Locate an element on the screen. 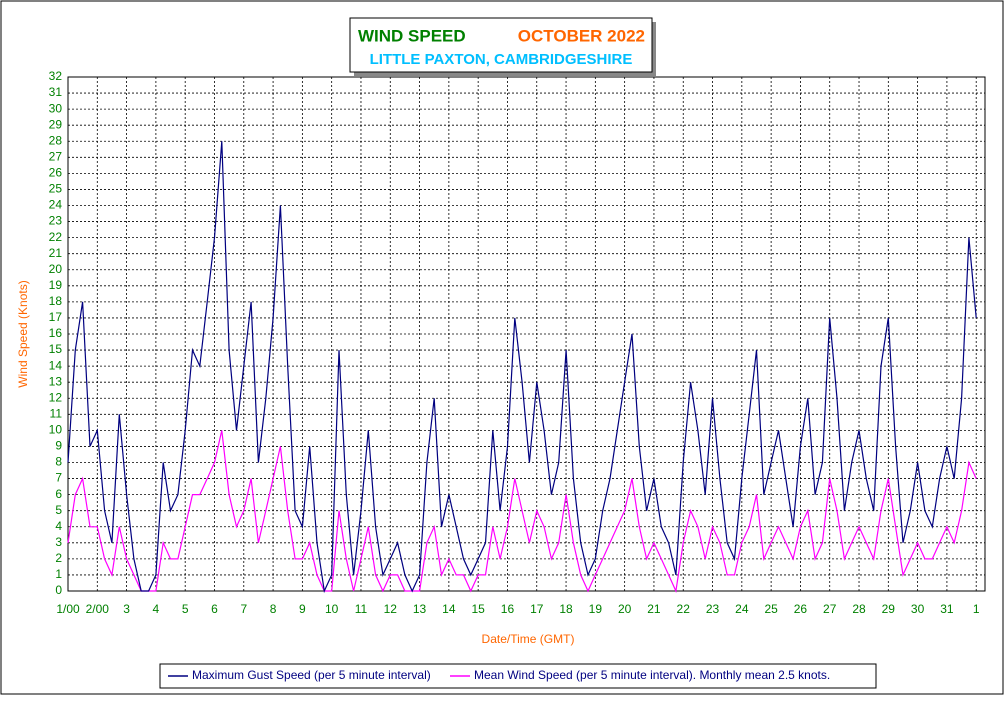  y-tick-label: 2 is located at coordinates (58, 558).